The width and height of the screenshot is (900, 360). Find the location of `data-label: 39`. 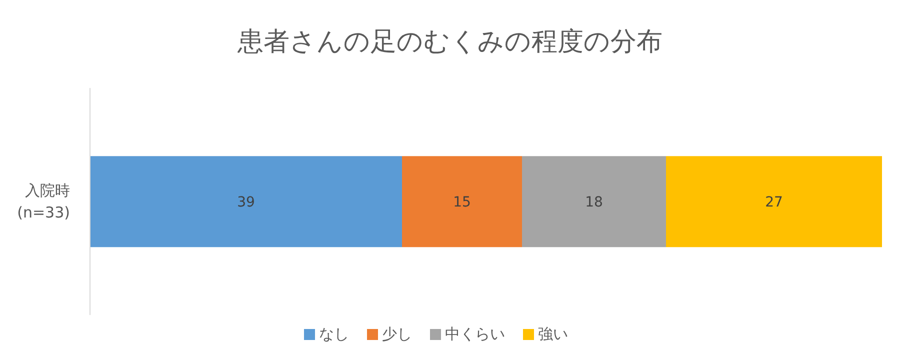

data-label: 39 is located at coordinates (246, 202).